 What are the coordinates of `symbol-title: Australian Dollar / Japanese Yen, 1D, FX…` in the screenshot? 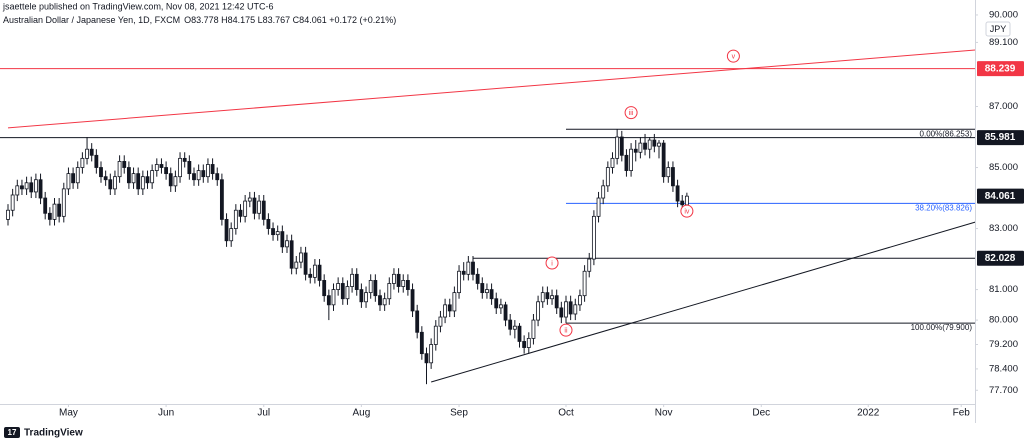 It's located at (91, 20).